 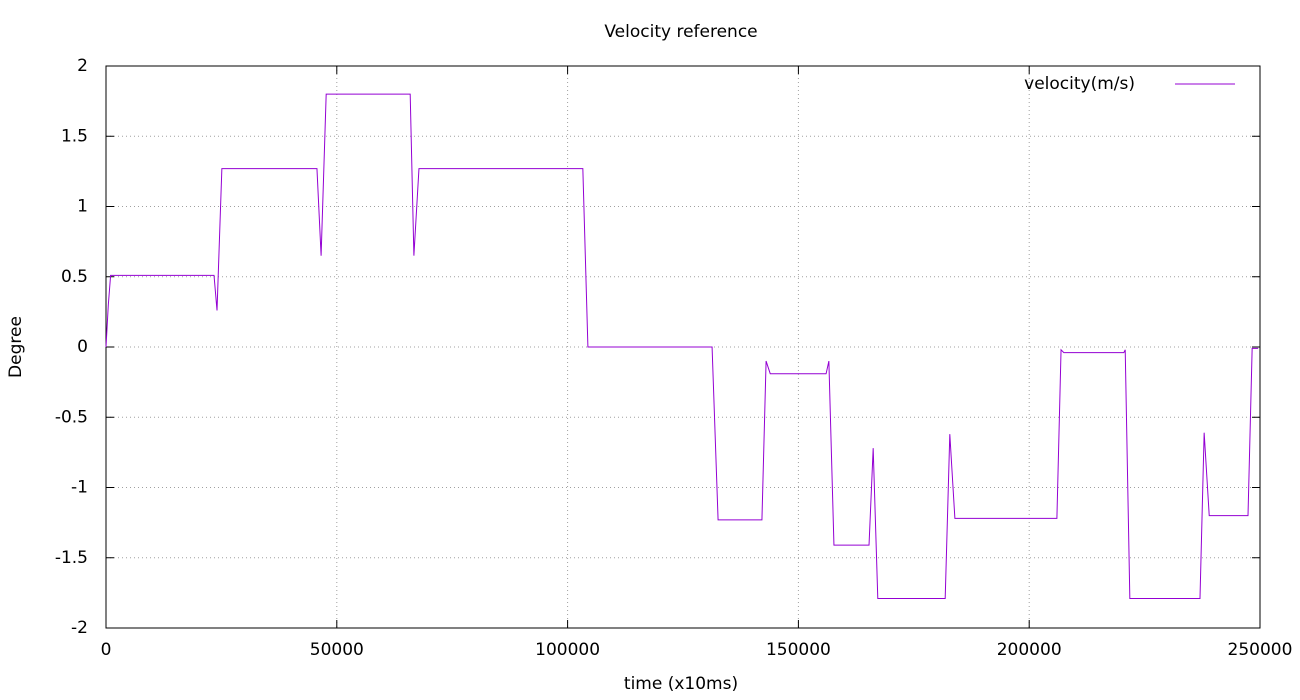 I want to click on x-tick-label: 250000, so click(x=1260, y=650).